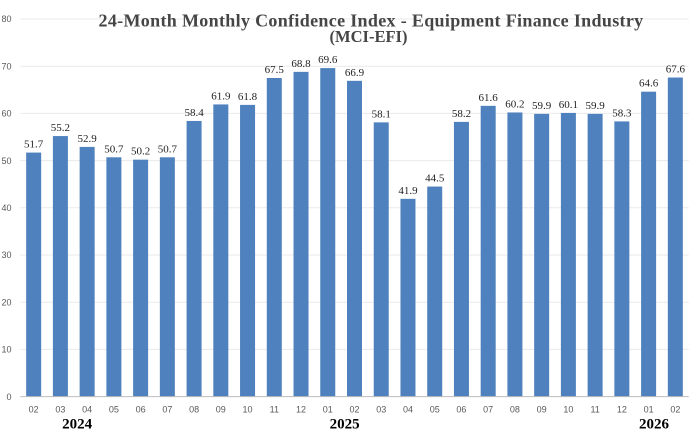 The image size is (700, 432). Describe the element at coordinates (408, 191) in the screenshot. I see `svg-text: 41.9` at that location.